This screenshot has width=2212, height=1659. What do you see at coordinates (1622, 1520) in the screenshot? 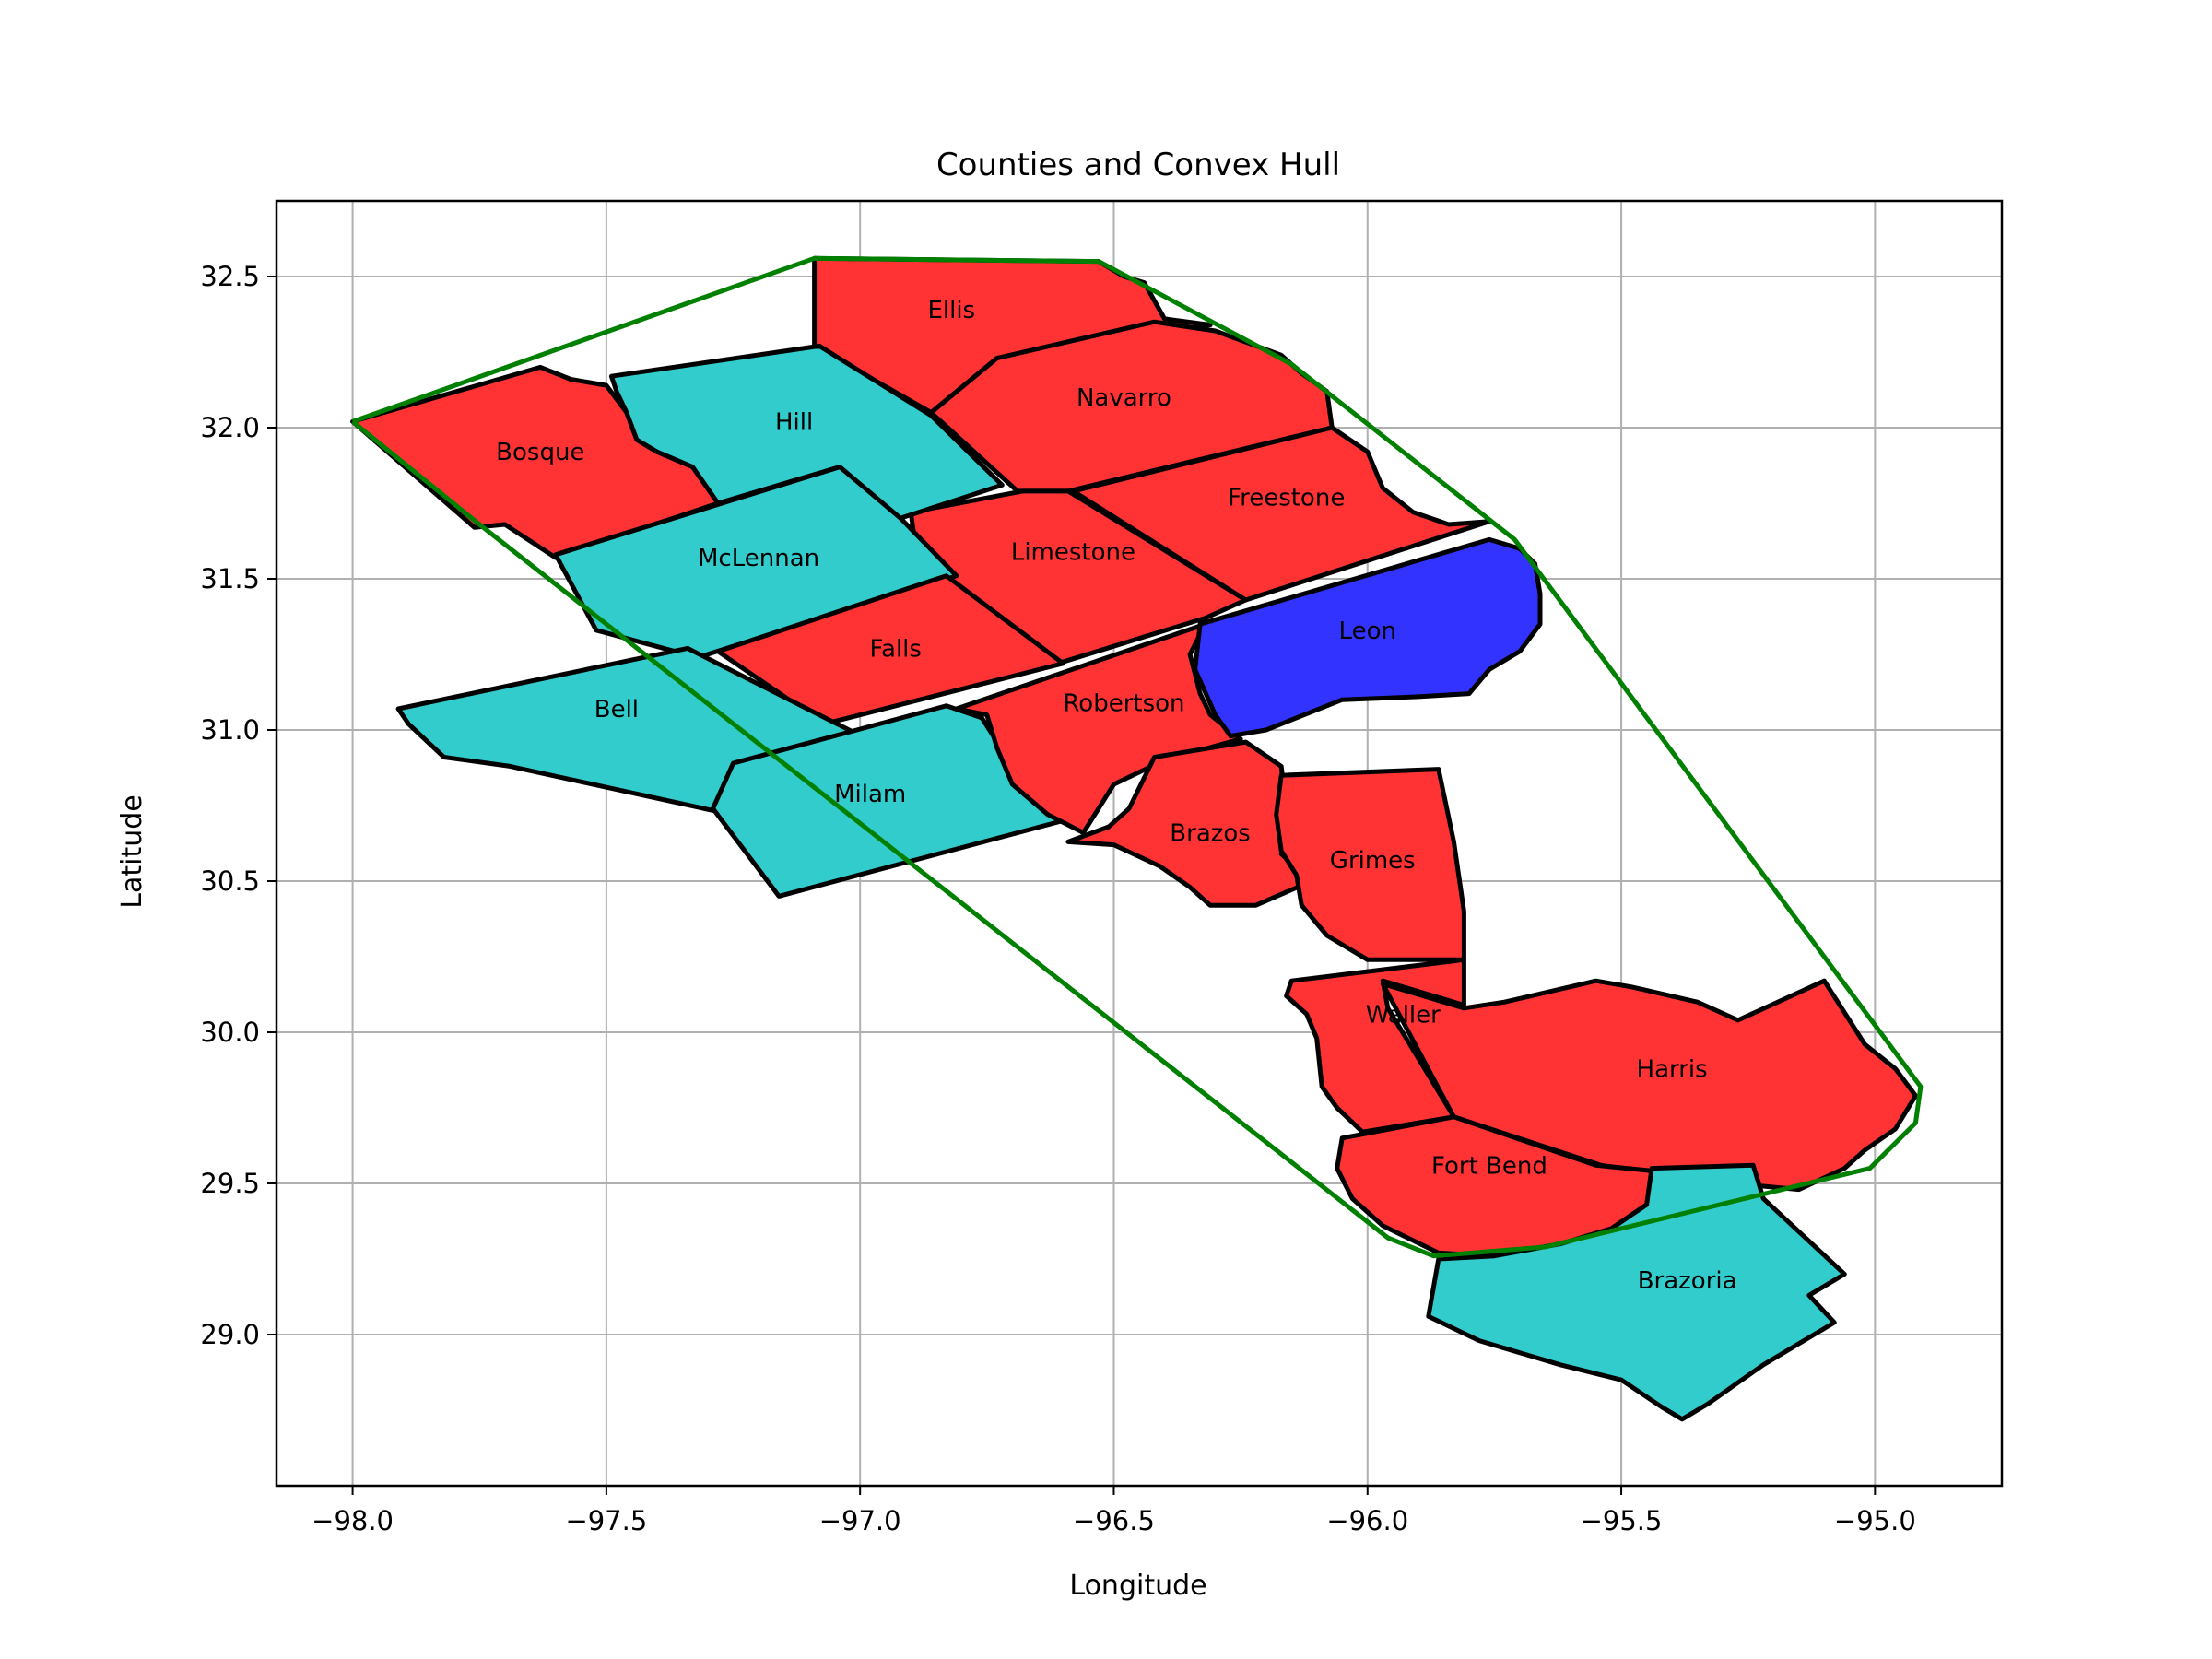
I see `x-tick-label: −95.5` at bounding box center [1622, 1520].